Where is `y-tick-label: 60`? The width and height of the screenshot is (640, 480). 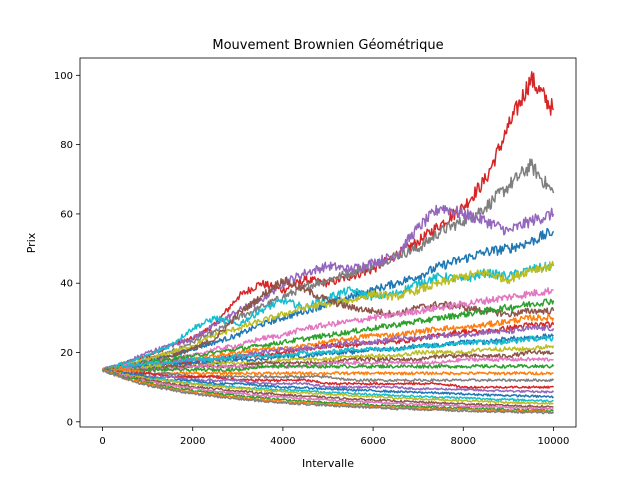
y-tick-label: 60 is located at coordinates (66, 214).